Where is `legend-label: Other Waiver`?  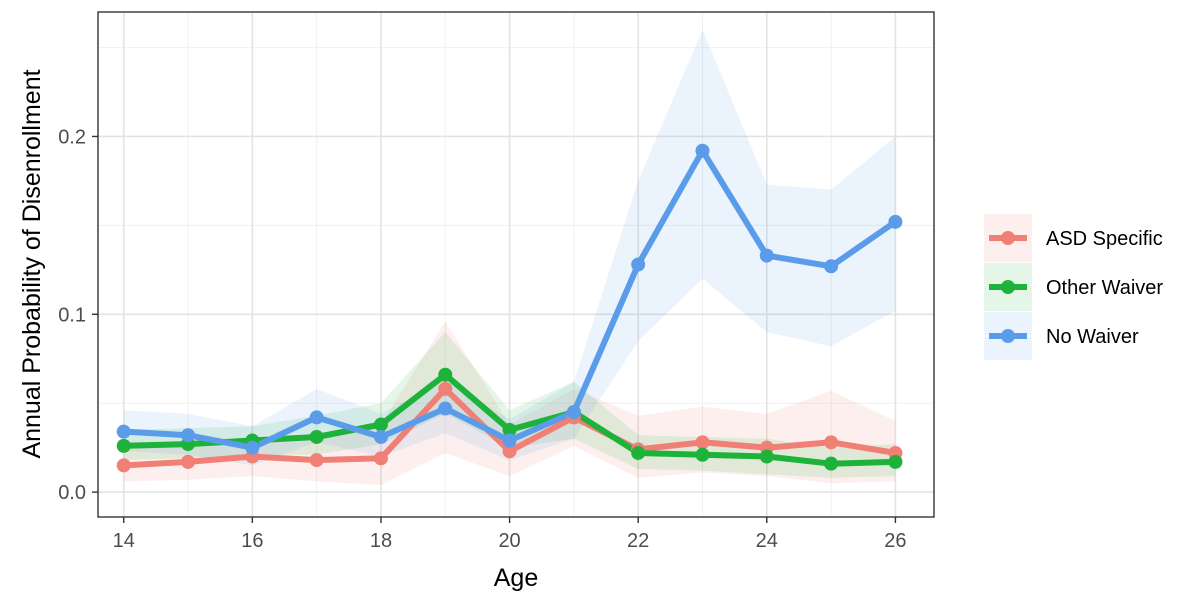 legend-label: Other Waiver is located at coordinates (1104, 288).